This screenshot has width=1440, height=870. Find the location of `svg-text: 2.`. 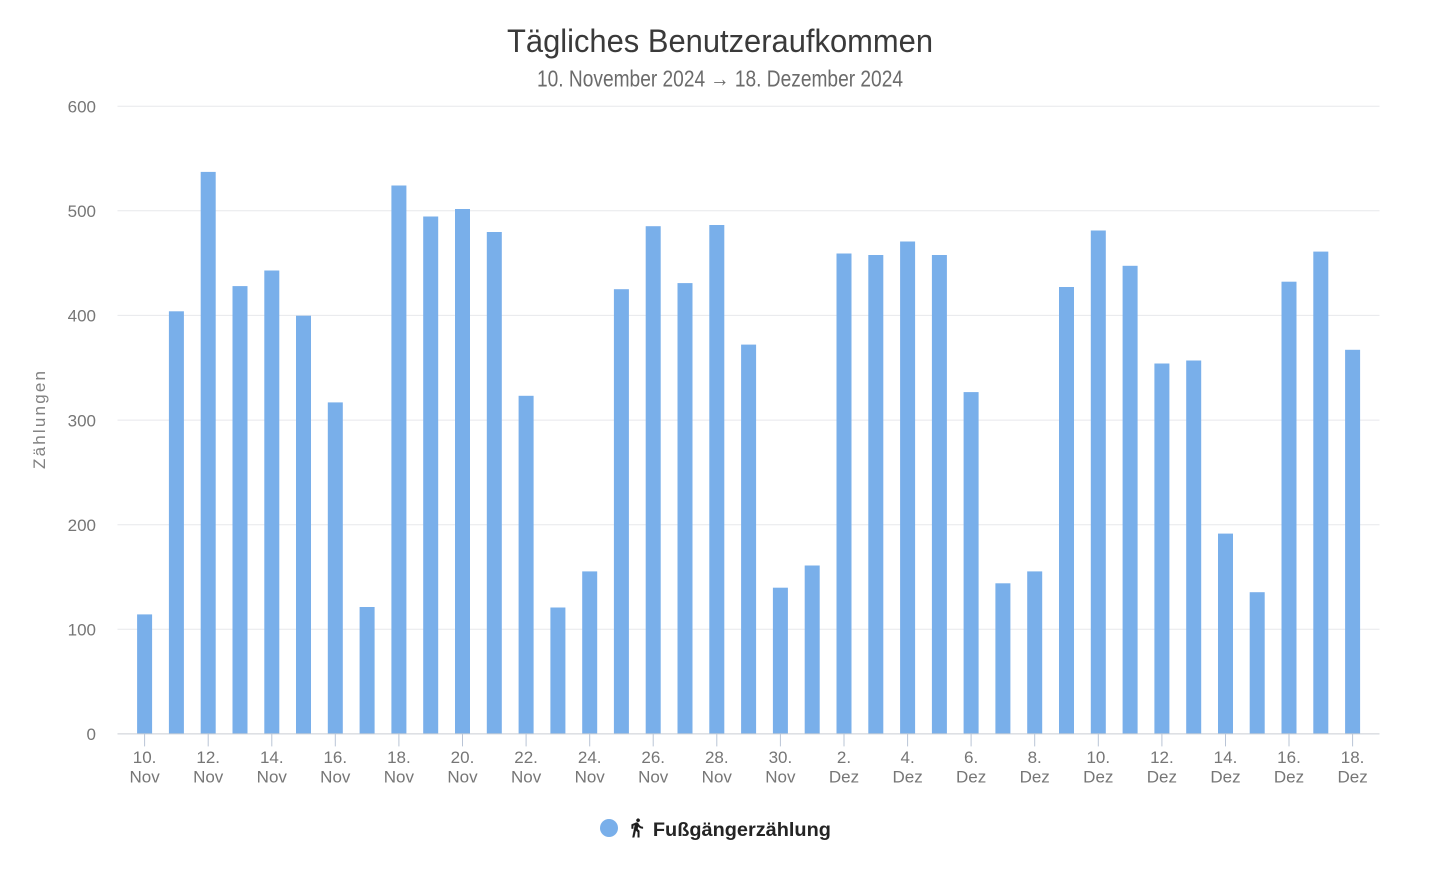

svg-text: 2. is located at coordinates (844, 757).